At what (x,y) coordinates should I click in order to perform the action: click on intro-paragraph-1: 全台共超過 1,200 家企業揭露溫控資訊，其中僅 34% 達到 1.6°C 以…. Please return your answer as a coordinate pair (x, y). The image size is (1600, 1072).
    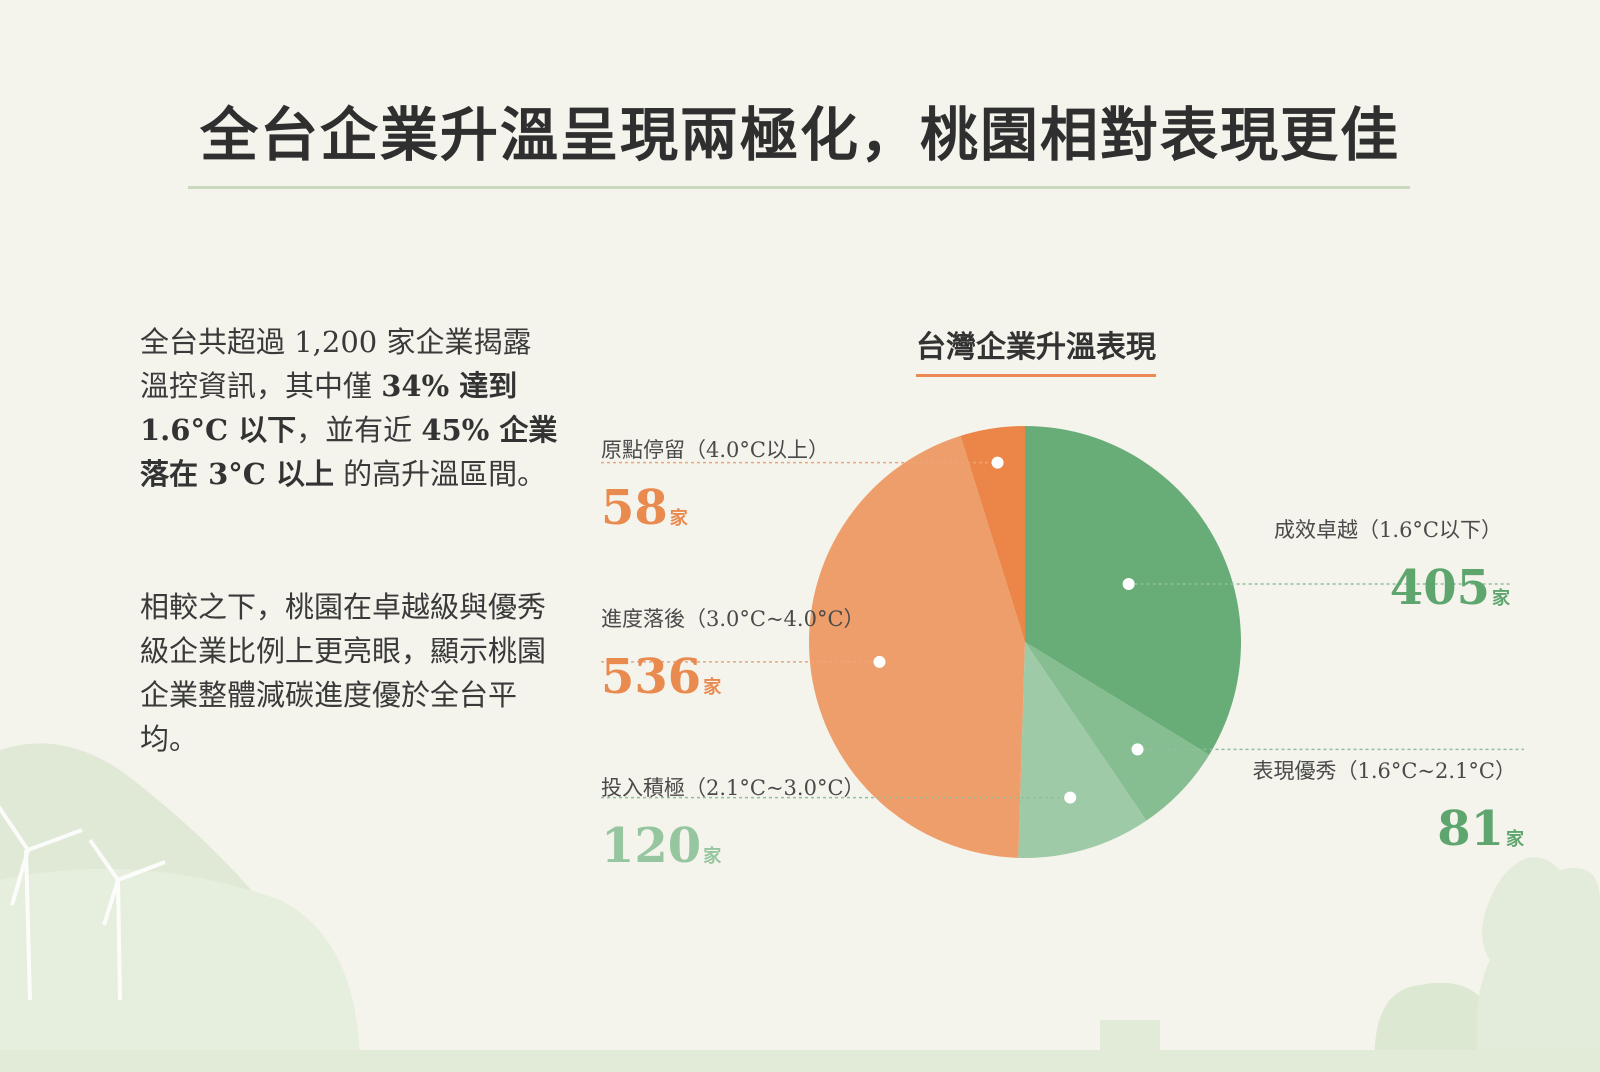
    Looking at the image, I should click on (350, 408).